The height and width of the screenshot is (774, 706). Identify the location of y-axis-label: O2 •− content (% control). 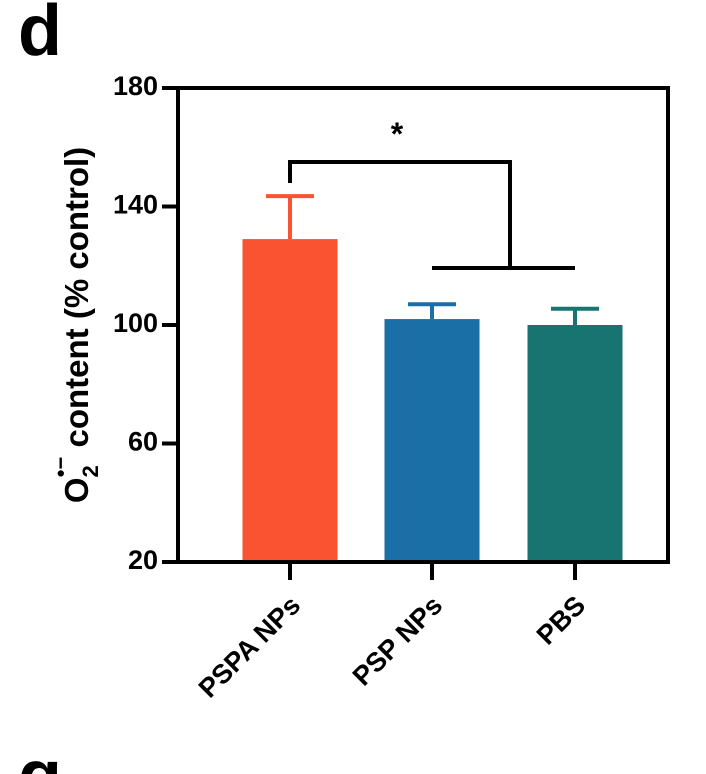
(75, 325).